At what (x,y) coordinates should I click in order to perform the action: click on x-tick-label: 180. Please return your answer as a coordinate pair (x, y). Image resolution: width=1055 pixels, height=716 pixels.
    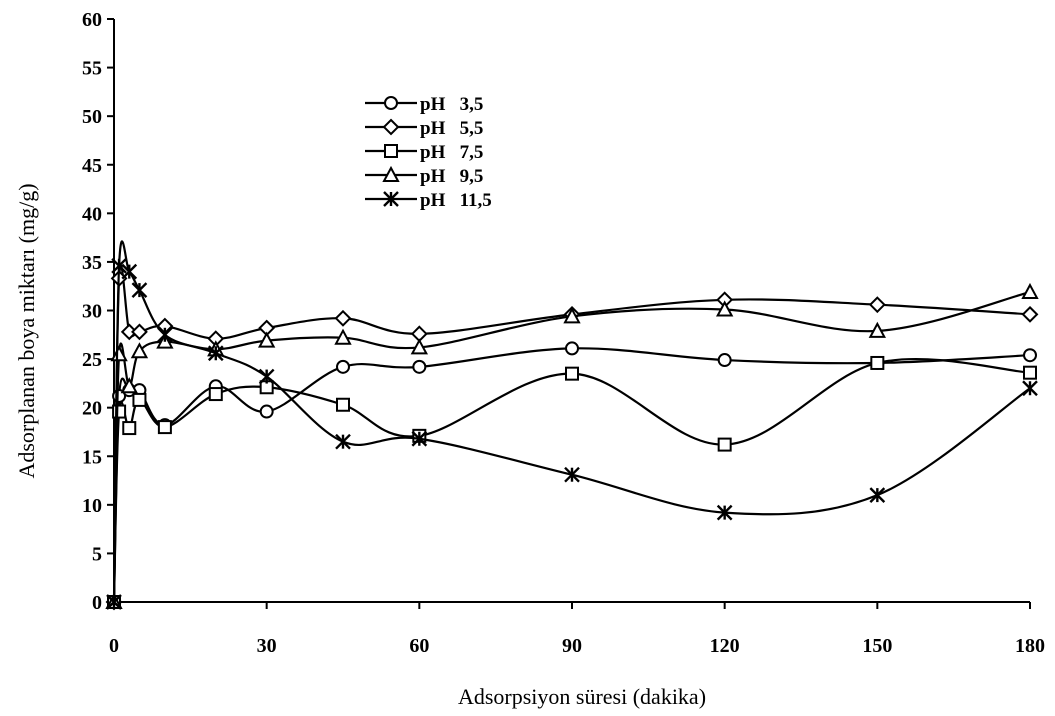
    Looking at the image, I should click on (1030, 646).